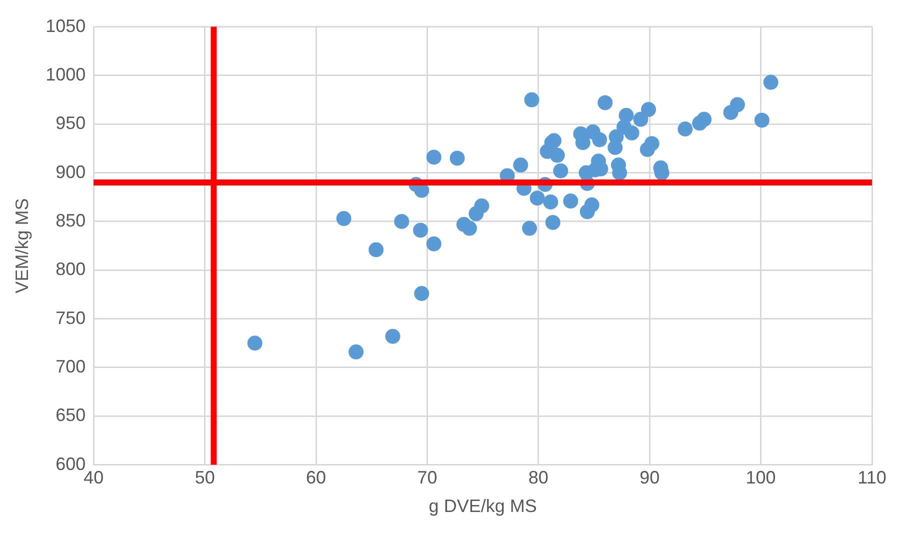 Image resolution: width=904 pixels, height=534 pixels. I want to click on y-tick-label: 750, so click(71, 318).